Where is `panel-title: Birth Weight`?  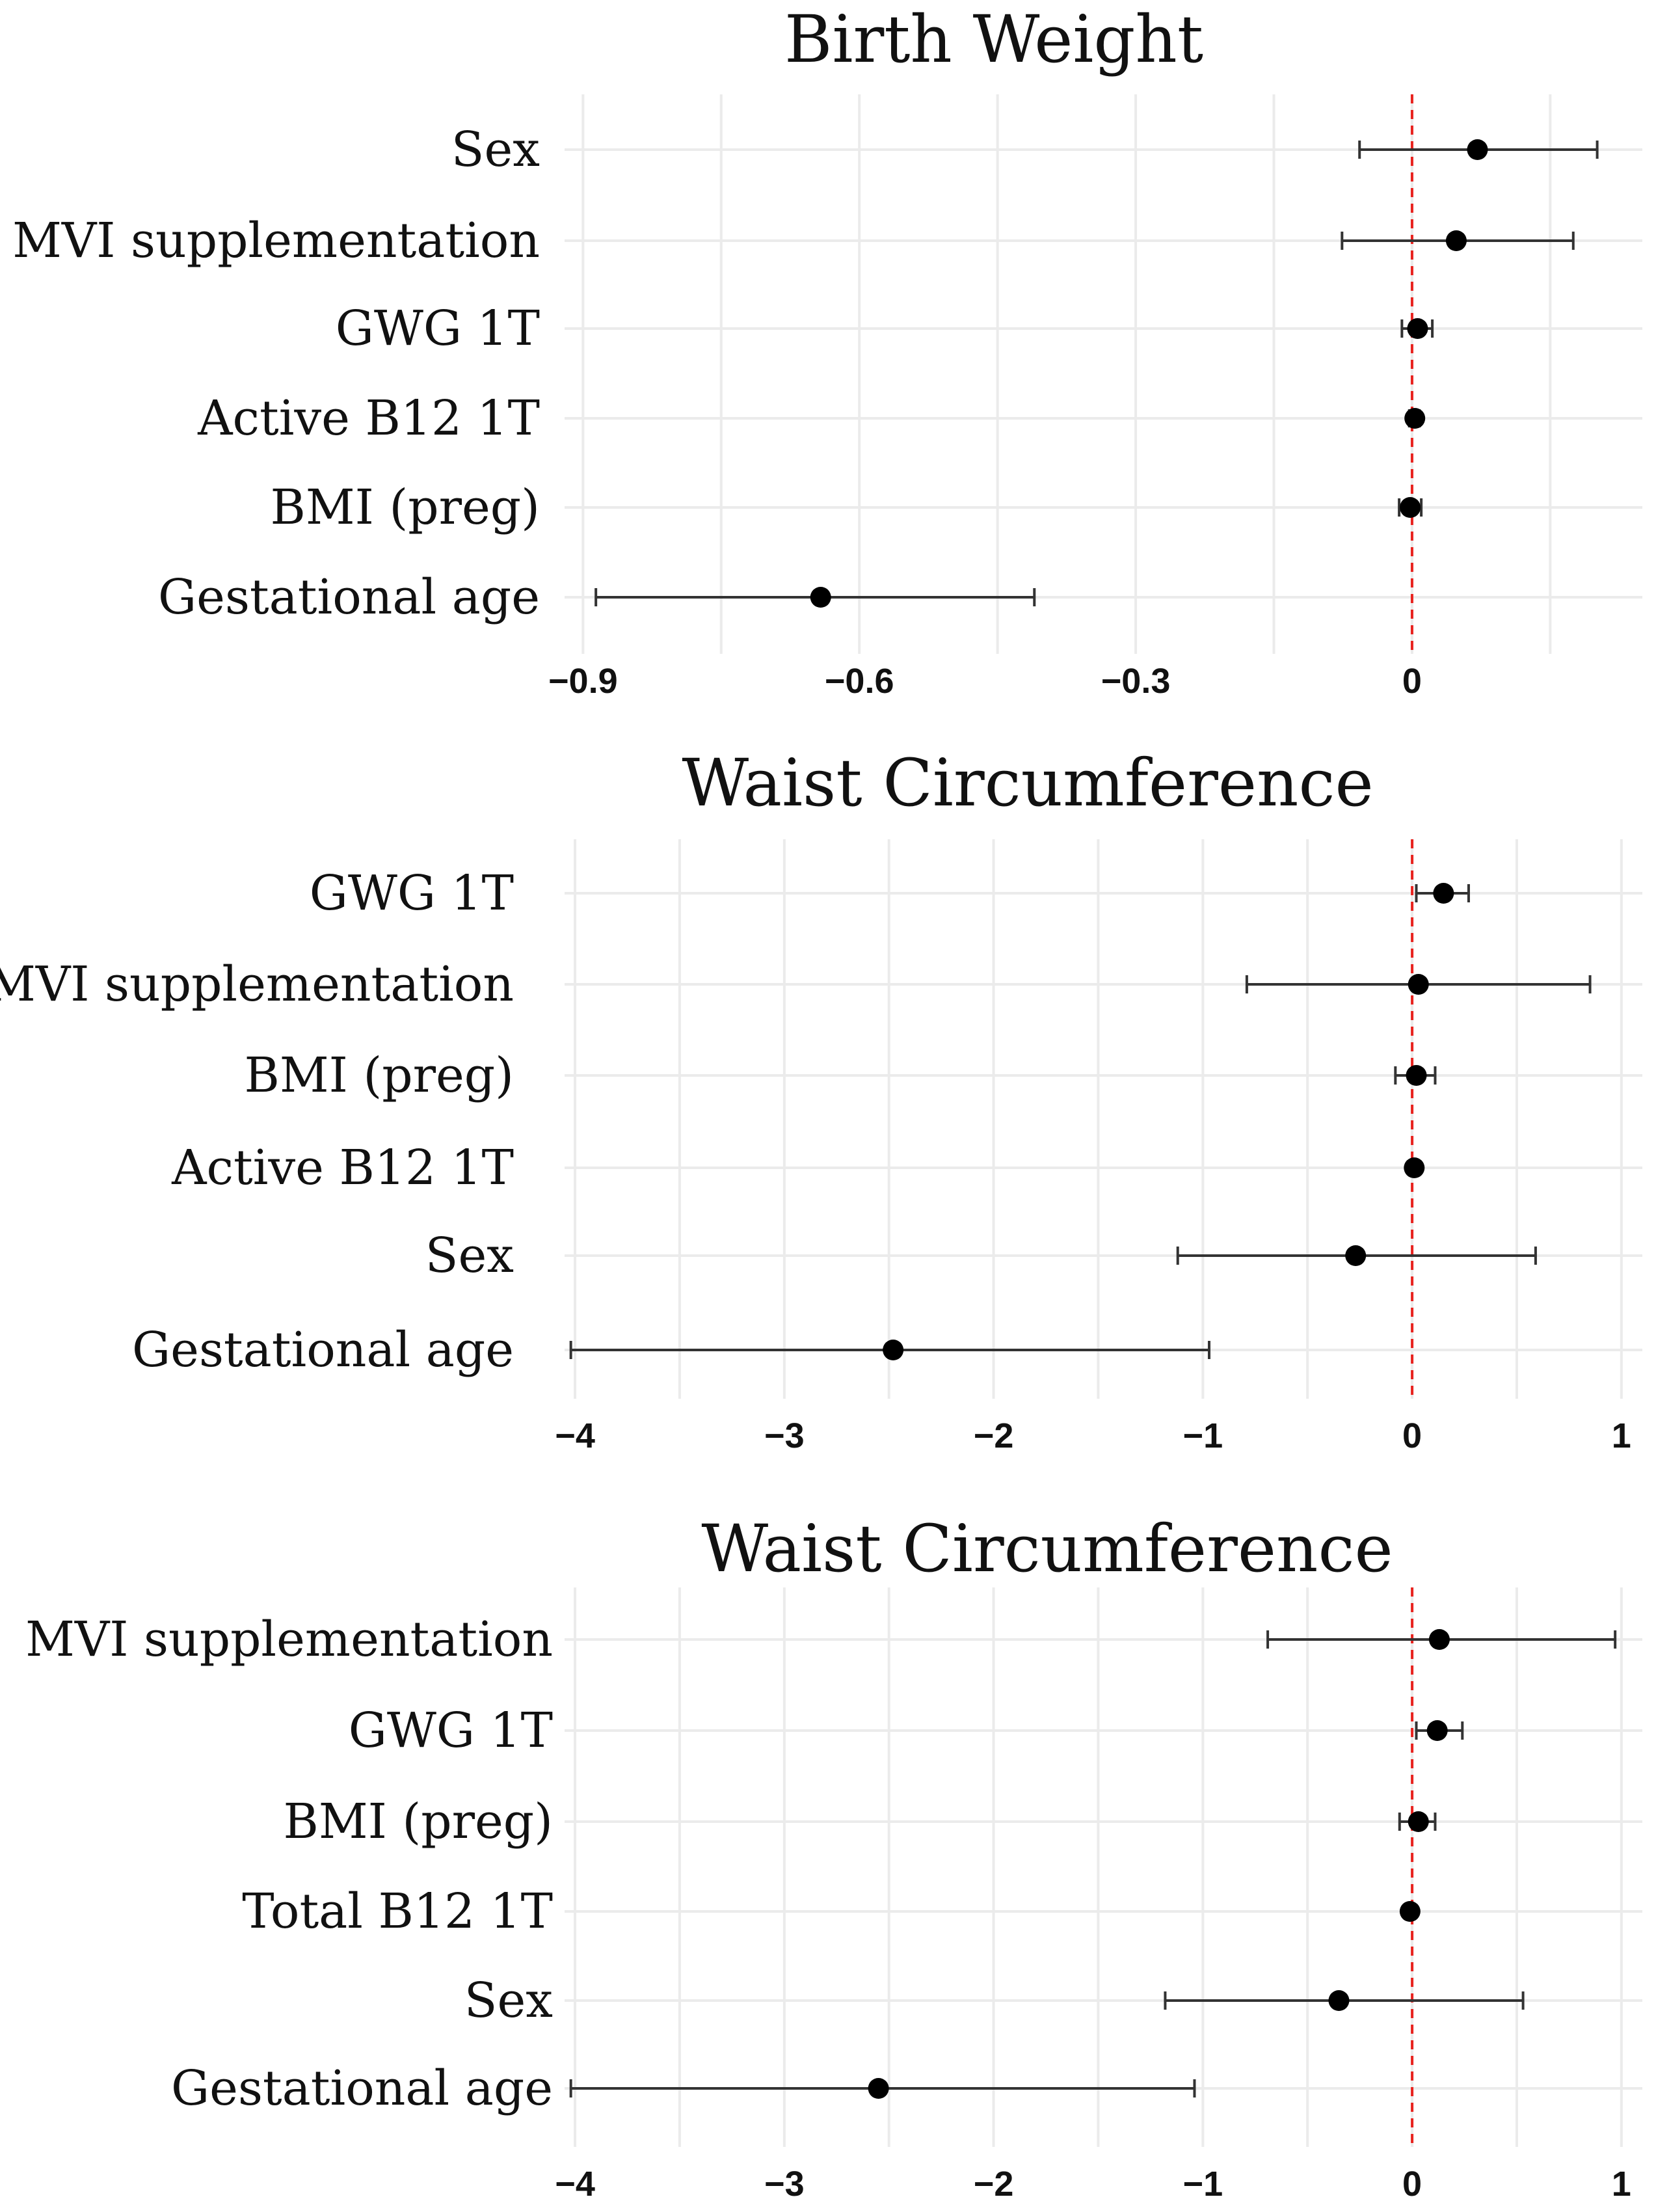 panel-title: Birth Weight is located at coordinates (993, 39).